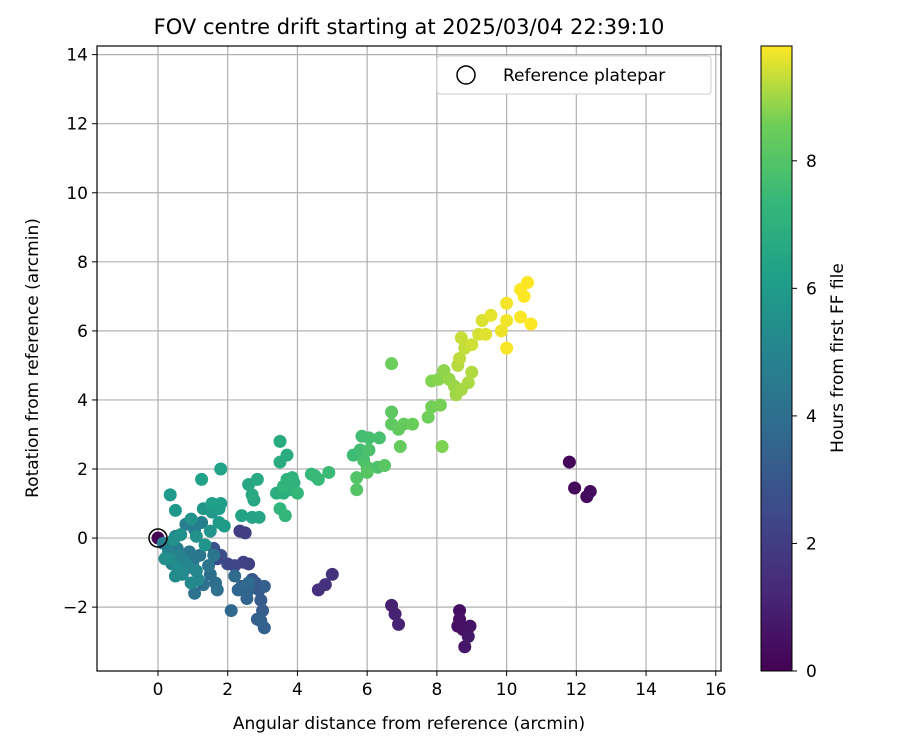 The width and height of the screenshot is (900, 750). Describe the element at coordinates (82, 401) in the screenshot. I see `y-tick-label: 4` at that location.